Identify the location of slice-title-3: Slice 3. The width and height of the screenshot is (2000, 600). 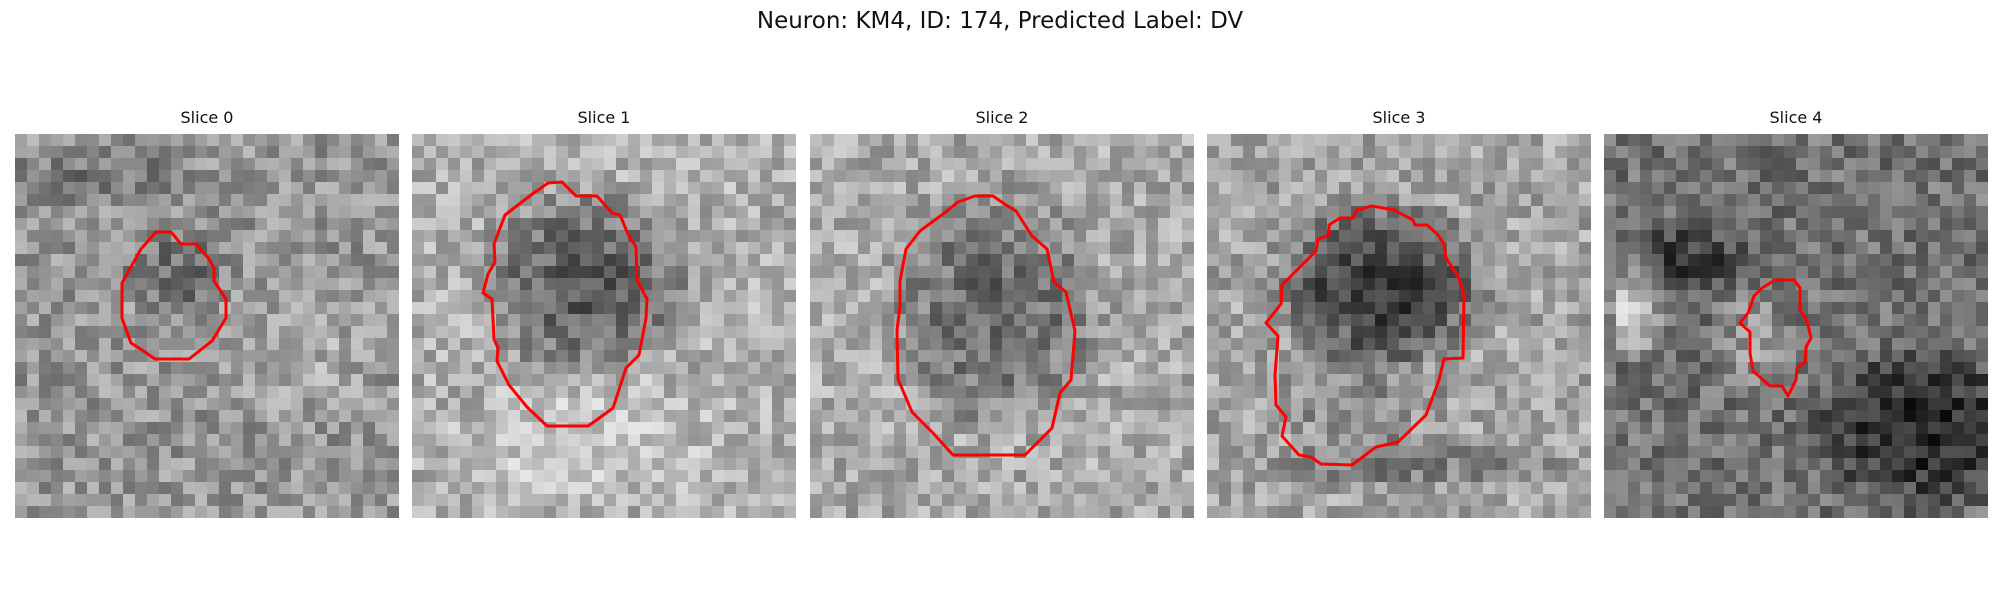
(1399, 117).